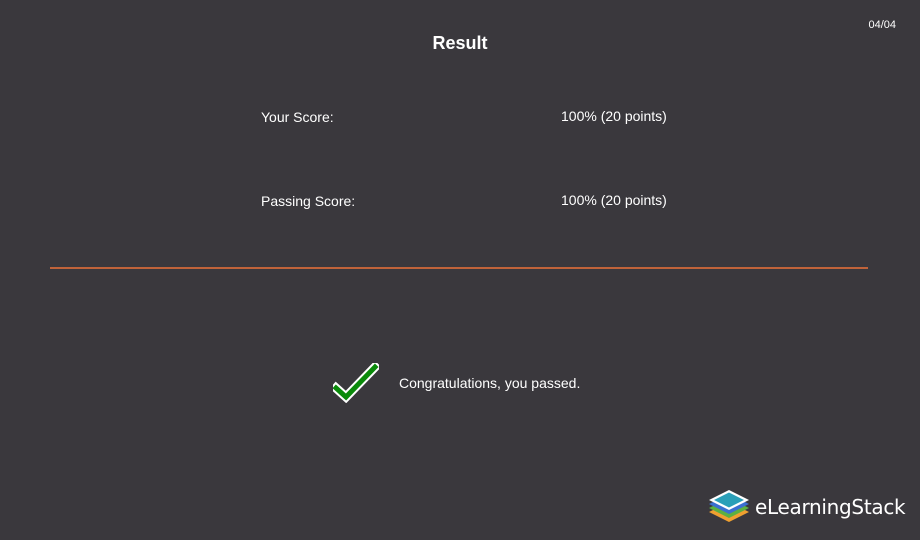  I want to click on divider, so click(459, 268).